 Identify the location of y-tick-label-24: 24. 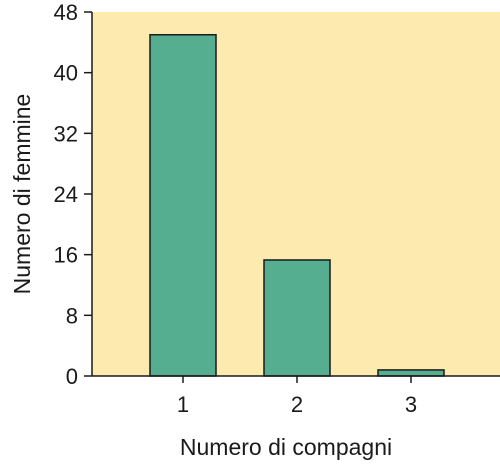
(66, 194).